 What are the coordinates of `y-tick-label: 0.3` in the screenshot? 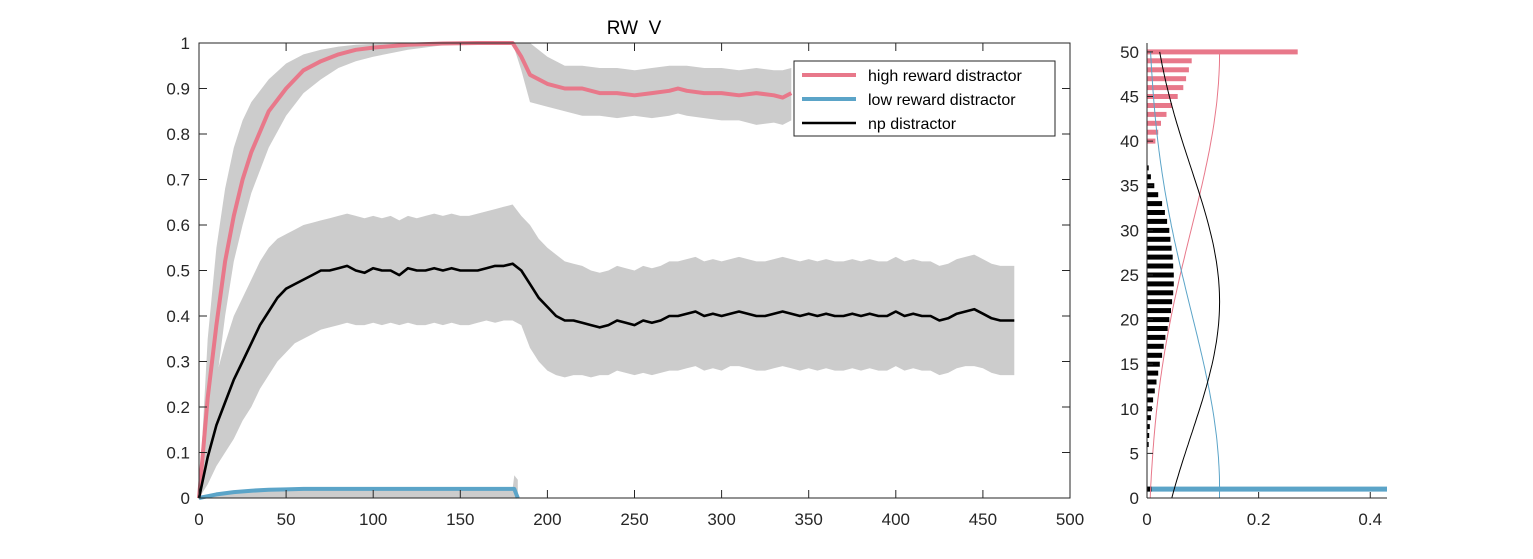 It's located at (178, 362).